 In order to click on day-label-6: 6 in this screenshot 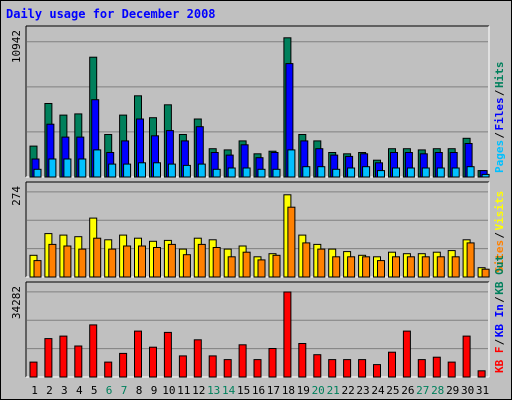, I will do `click(109, 390)`.